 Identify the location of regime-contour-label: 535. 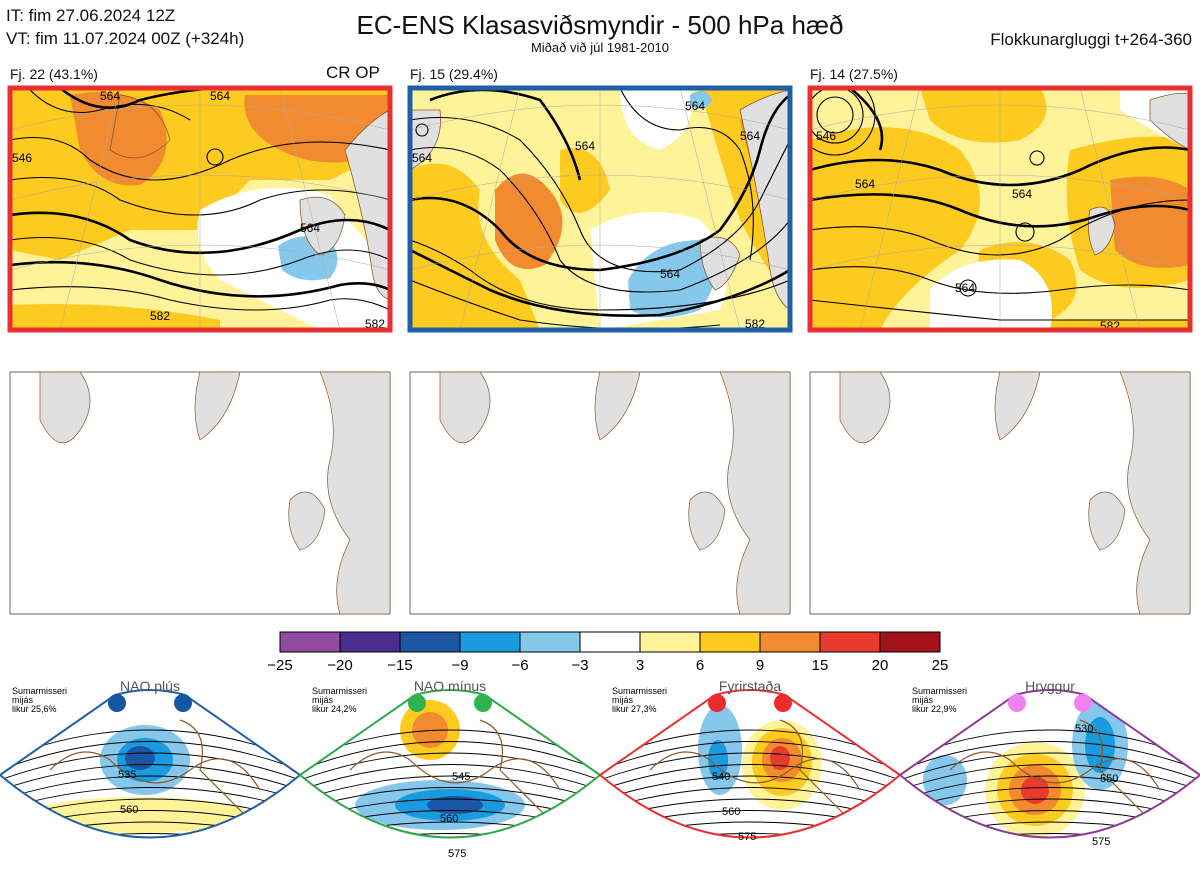
(127, 775).